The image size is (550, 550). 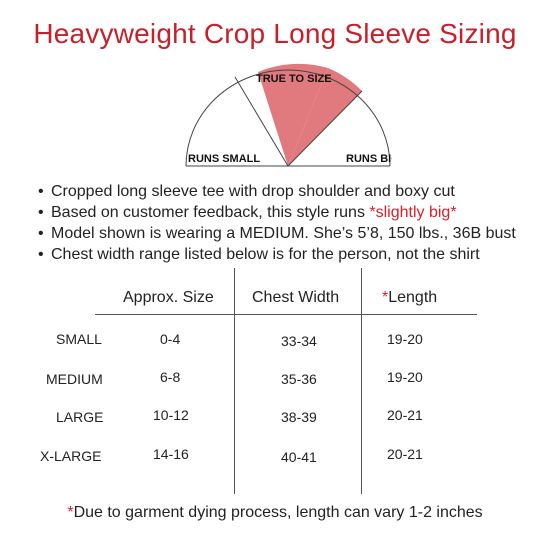 What do you see at coordinates (413, 212) in the screenshot?
I see `bullet-highlight: *slightly big*` at bounding box center [413, 212].